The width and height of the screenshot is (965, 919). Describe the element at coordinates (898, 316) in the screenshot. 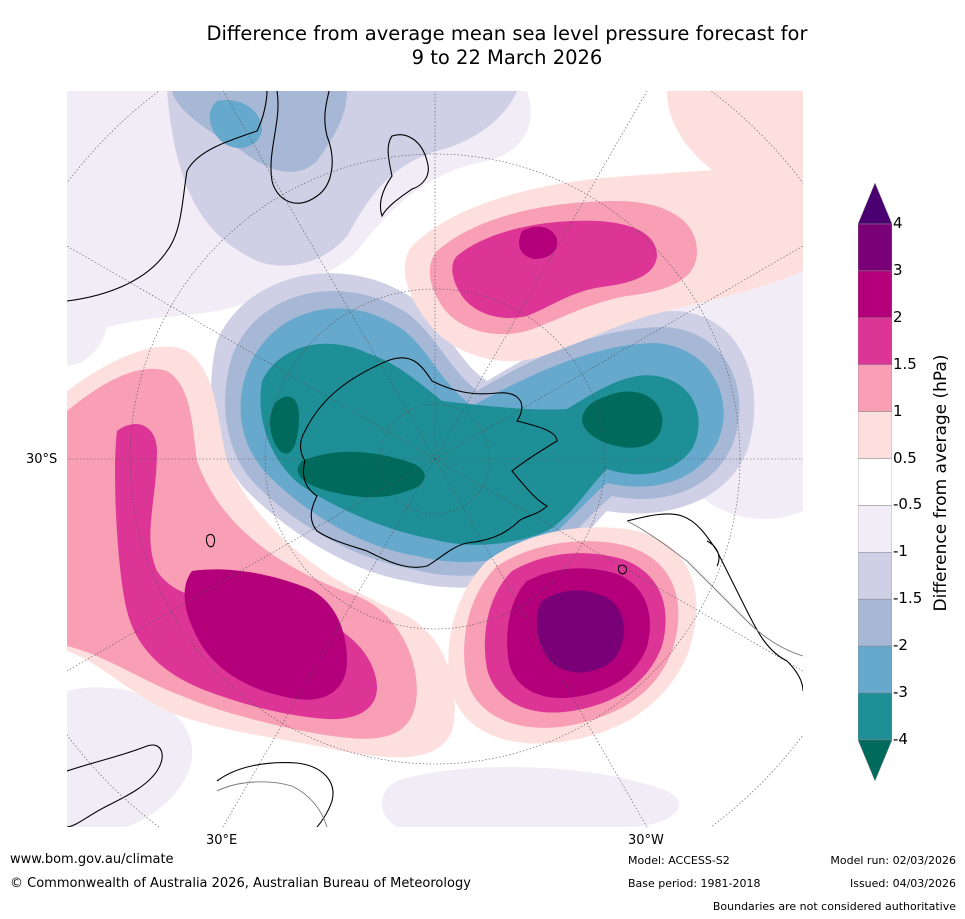

I see `colorbar-tick-label: 2` at that location.